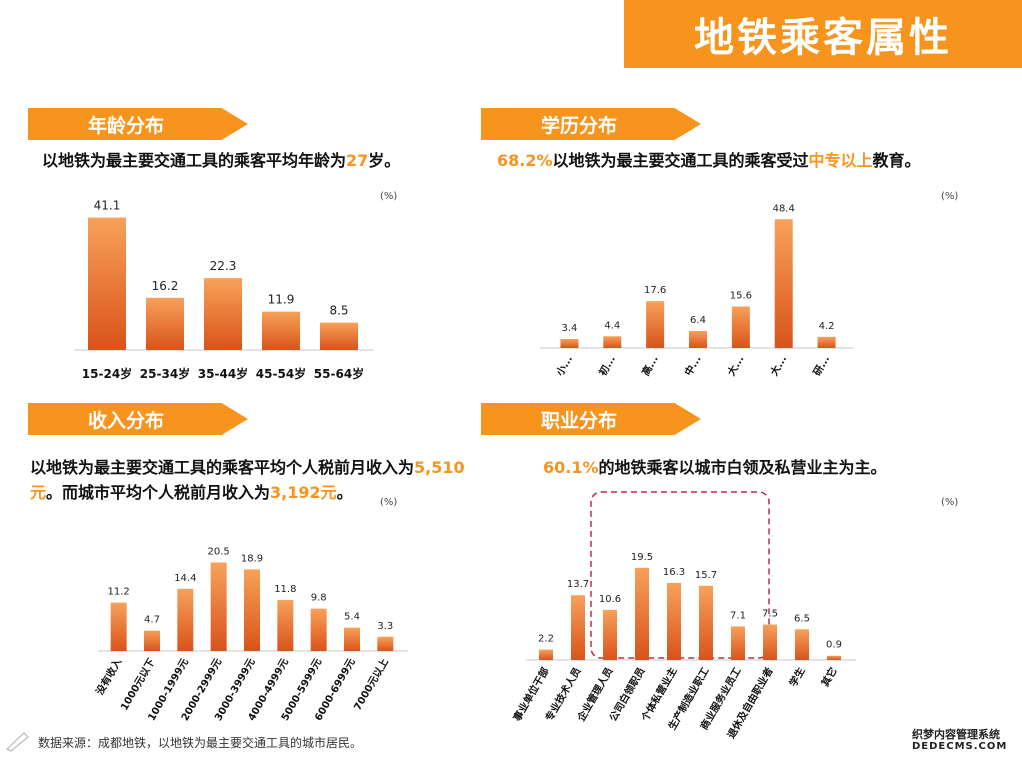  What do you see at coordinates (950, 196) in the screenshot?
I see `education-unit-label: (%)` at bounding box center [950, 196].